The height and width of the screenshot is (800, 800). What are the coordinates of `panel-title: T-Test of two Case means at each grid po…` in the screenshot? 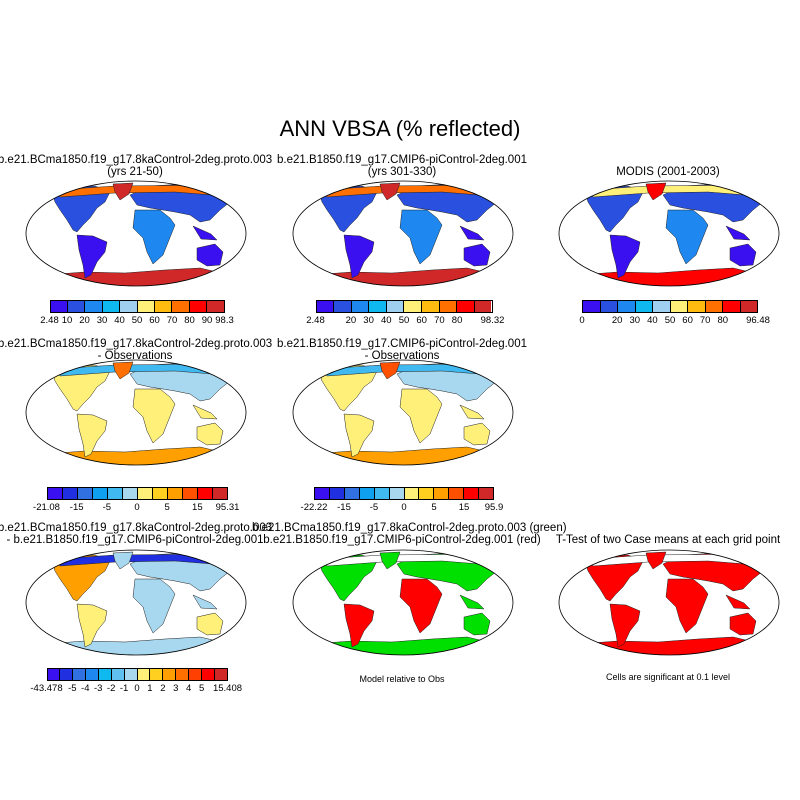 It's located at (659, 540).